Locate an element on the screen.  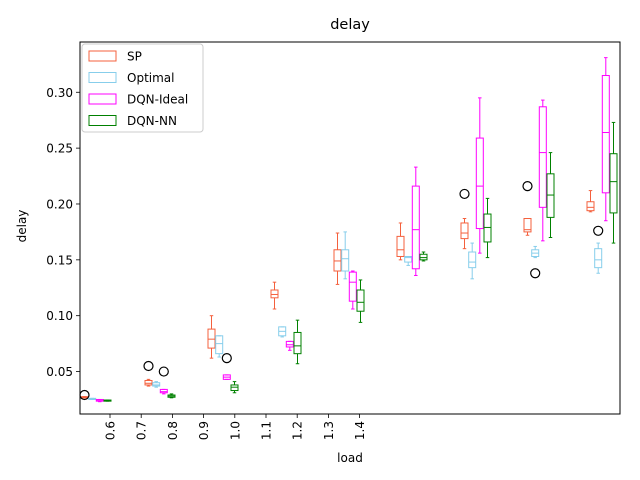
x-tick-label: 0.7 is located at coordinates (142, 430).